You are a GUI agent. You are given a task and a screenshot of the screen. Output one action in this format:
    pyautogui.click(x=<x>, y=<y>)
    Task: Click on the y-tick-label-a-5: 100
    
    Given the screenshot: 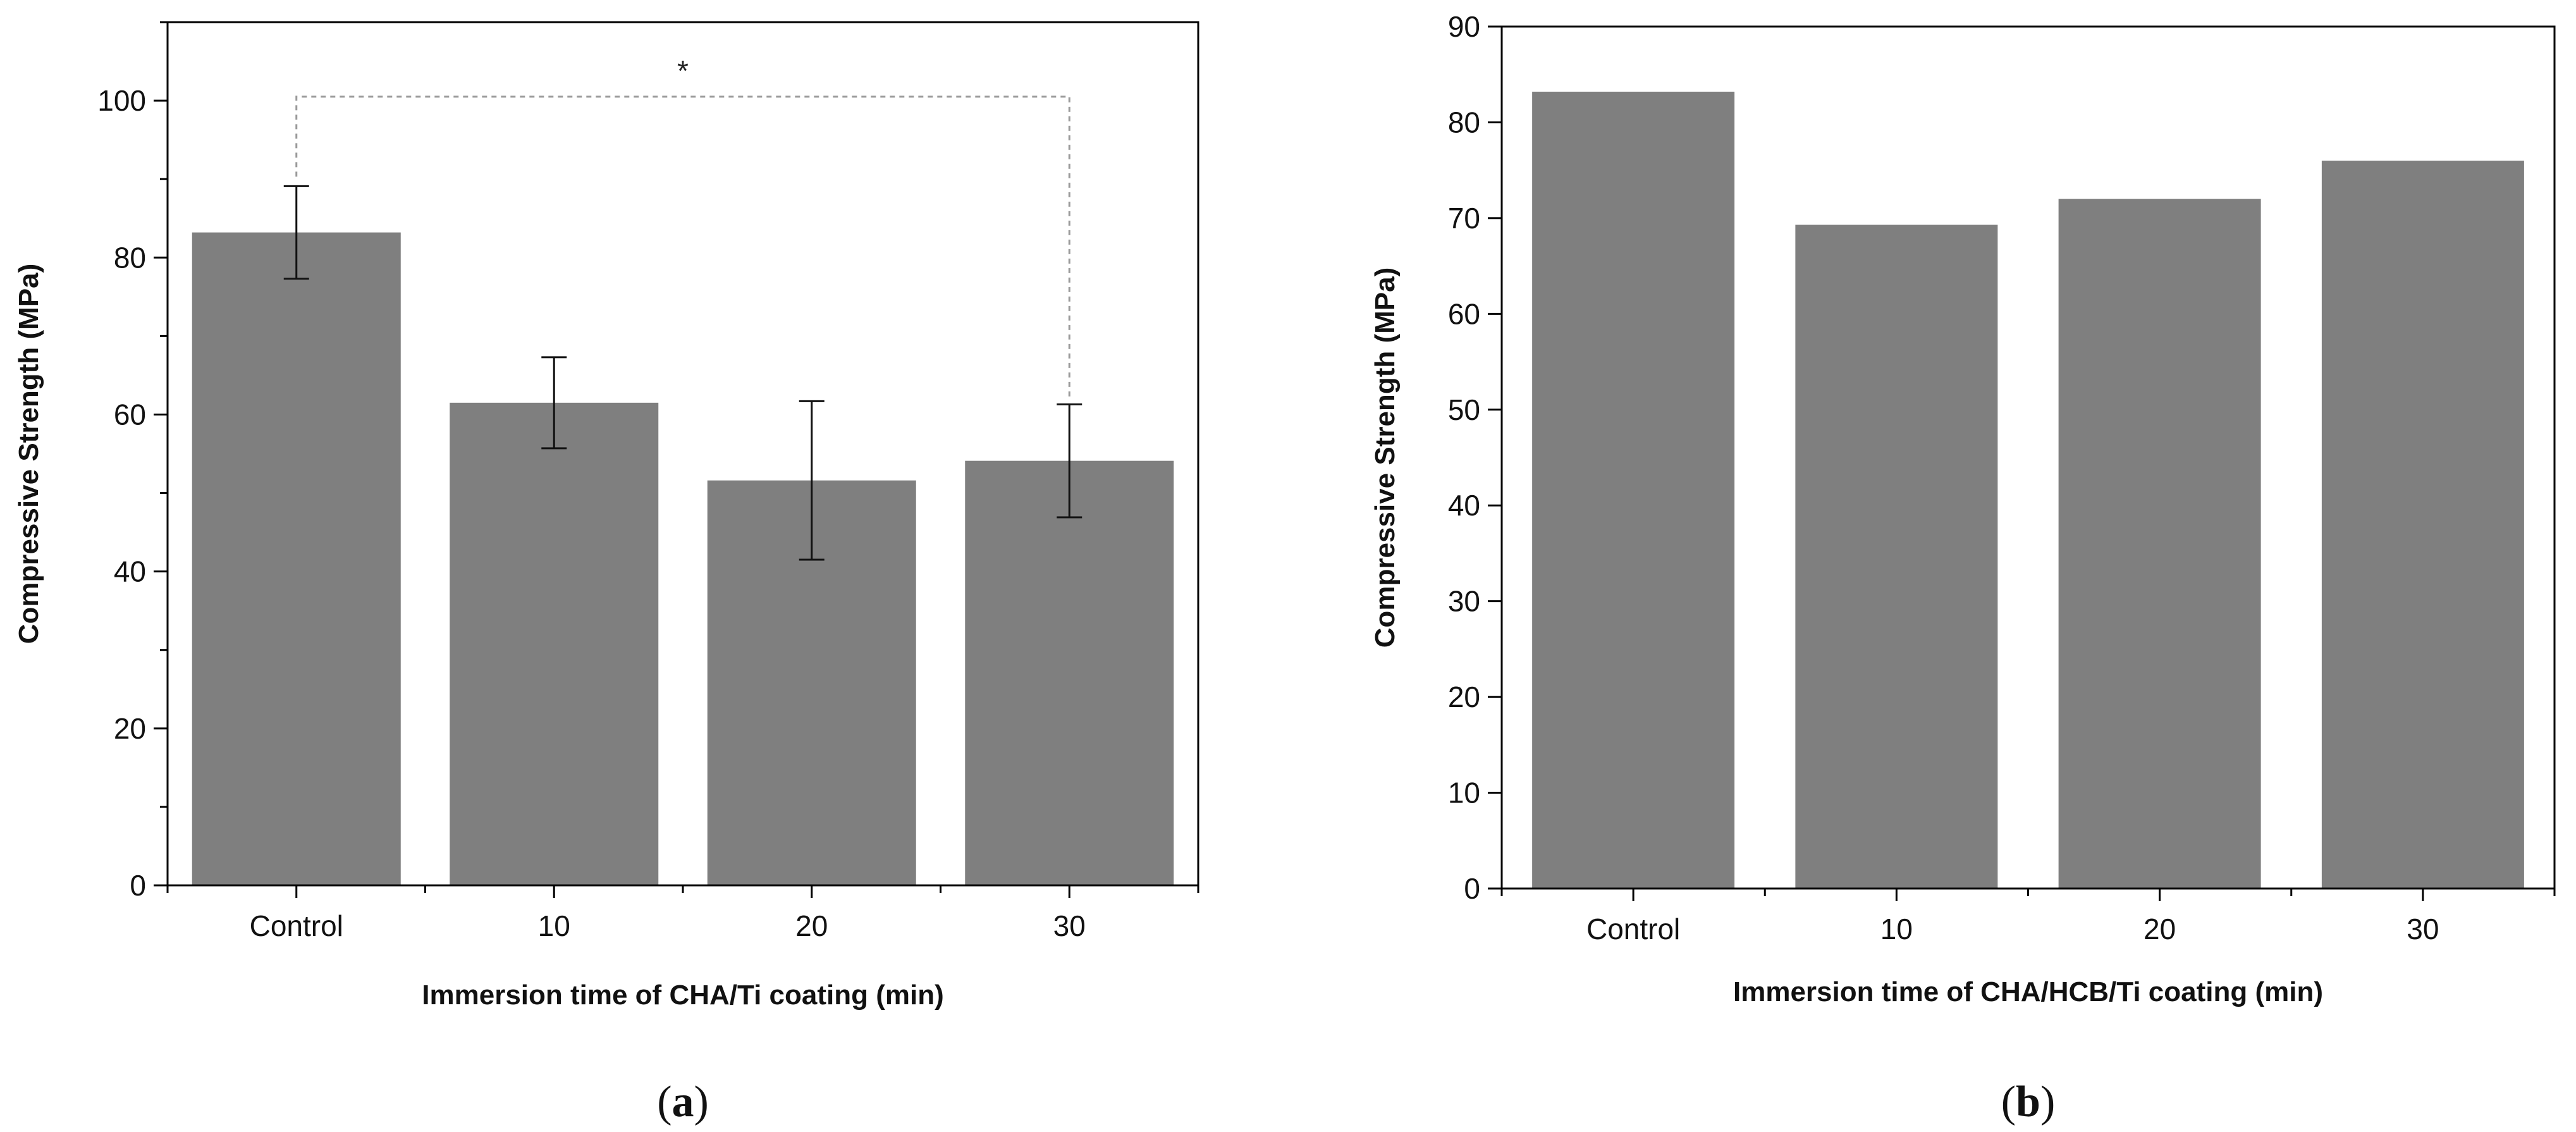 What is the action you would take?
    pyautogui.click(x=121, y=100)
    